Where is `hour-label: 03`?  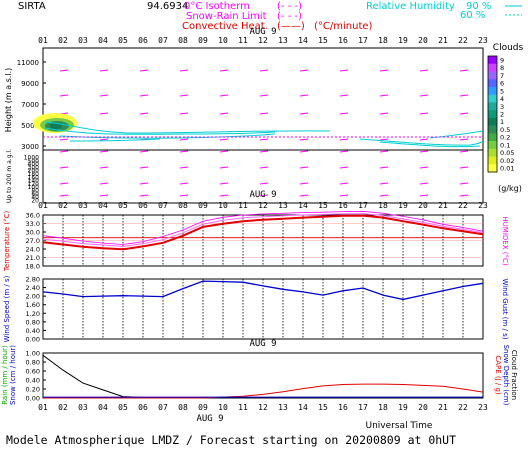
hour-label: 03 is located at coordinates (83, 407).